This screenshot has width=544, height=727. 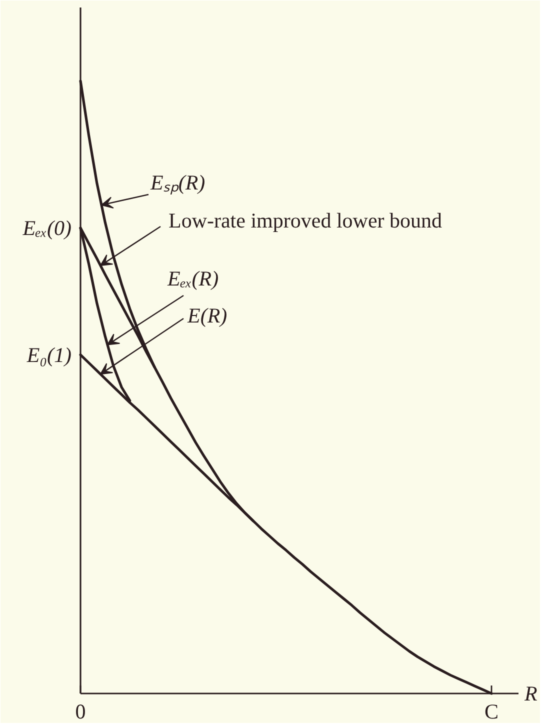 I want to click on x-tick-label: 0, so click(x=80, y=712).